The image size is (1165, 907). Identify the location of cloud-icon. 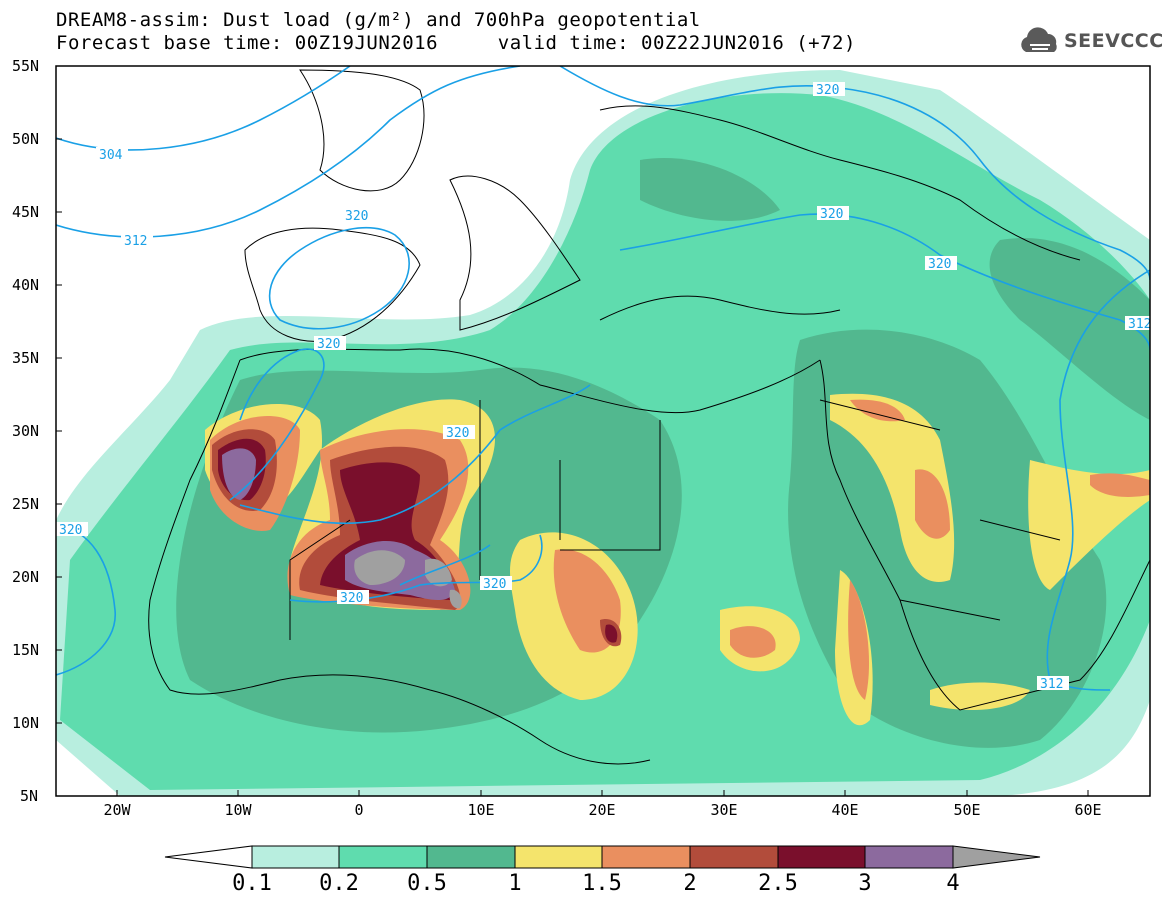
(1039, 39).